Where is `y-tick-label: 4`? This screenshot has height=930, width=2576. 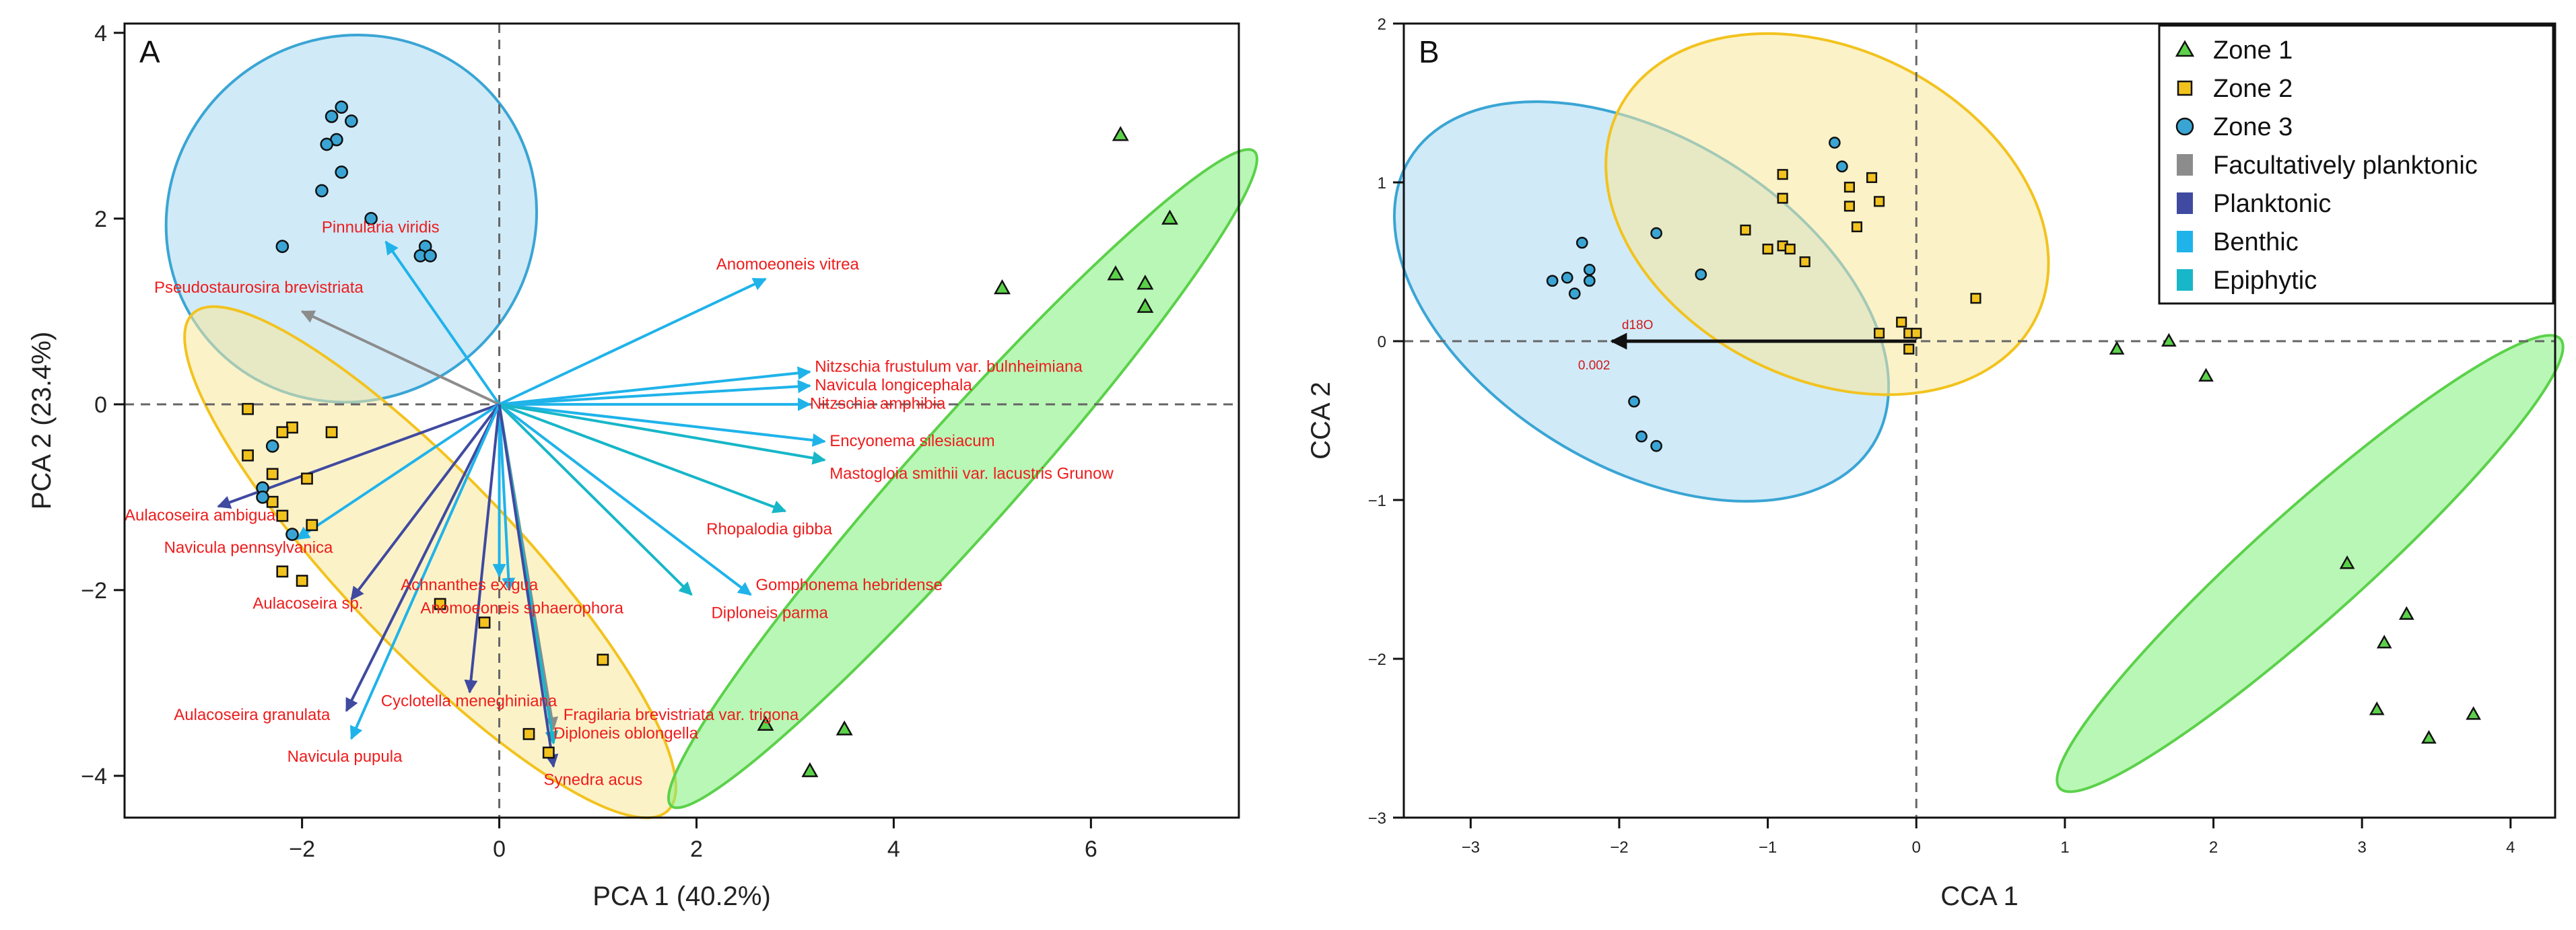
y-tick-label: 4 is located at coordinates (101, 33).